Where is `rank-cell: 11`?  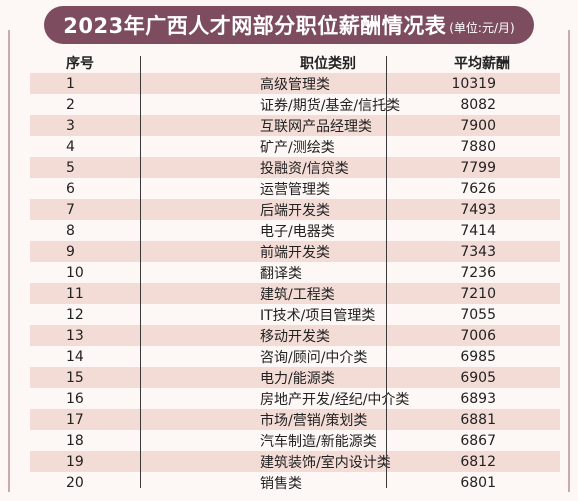
rank-cell: 11 is located at coordinates (75, 293).